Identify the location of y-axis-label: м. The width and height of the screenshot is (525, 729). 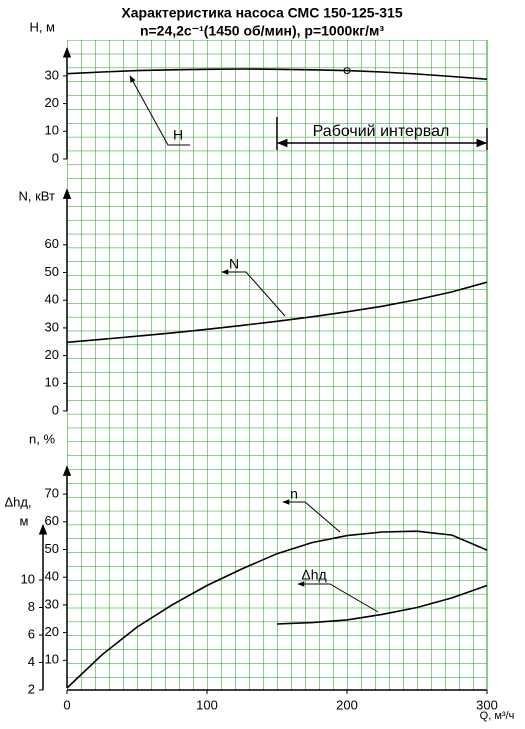
(24, 520).